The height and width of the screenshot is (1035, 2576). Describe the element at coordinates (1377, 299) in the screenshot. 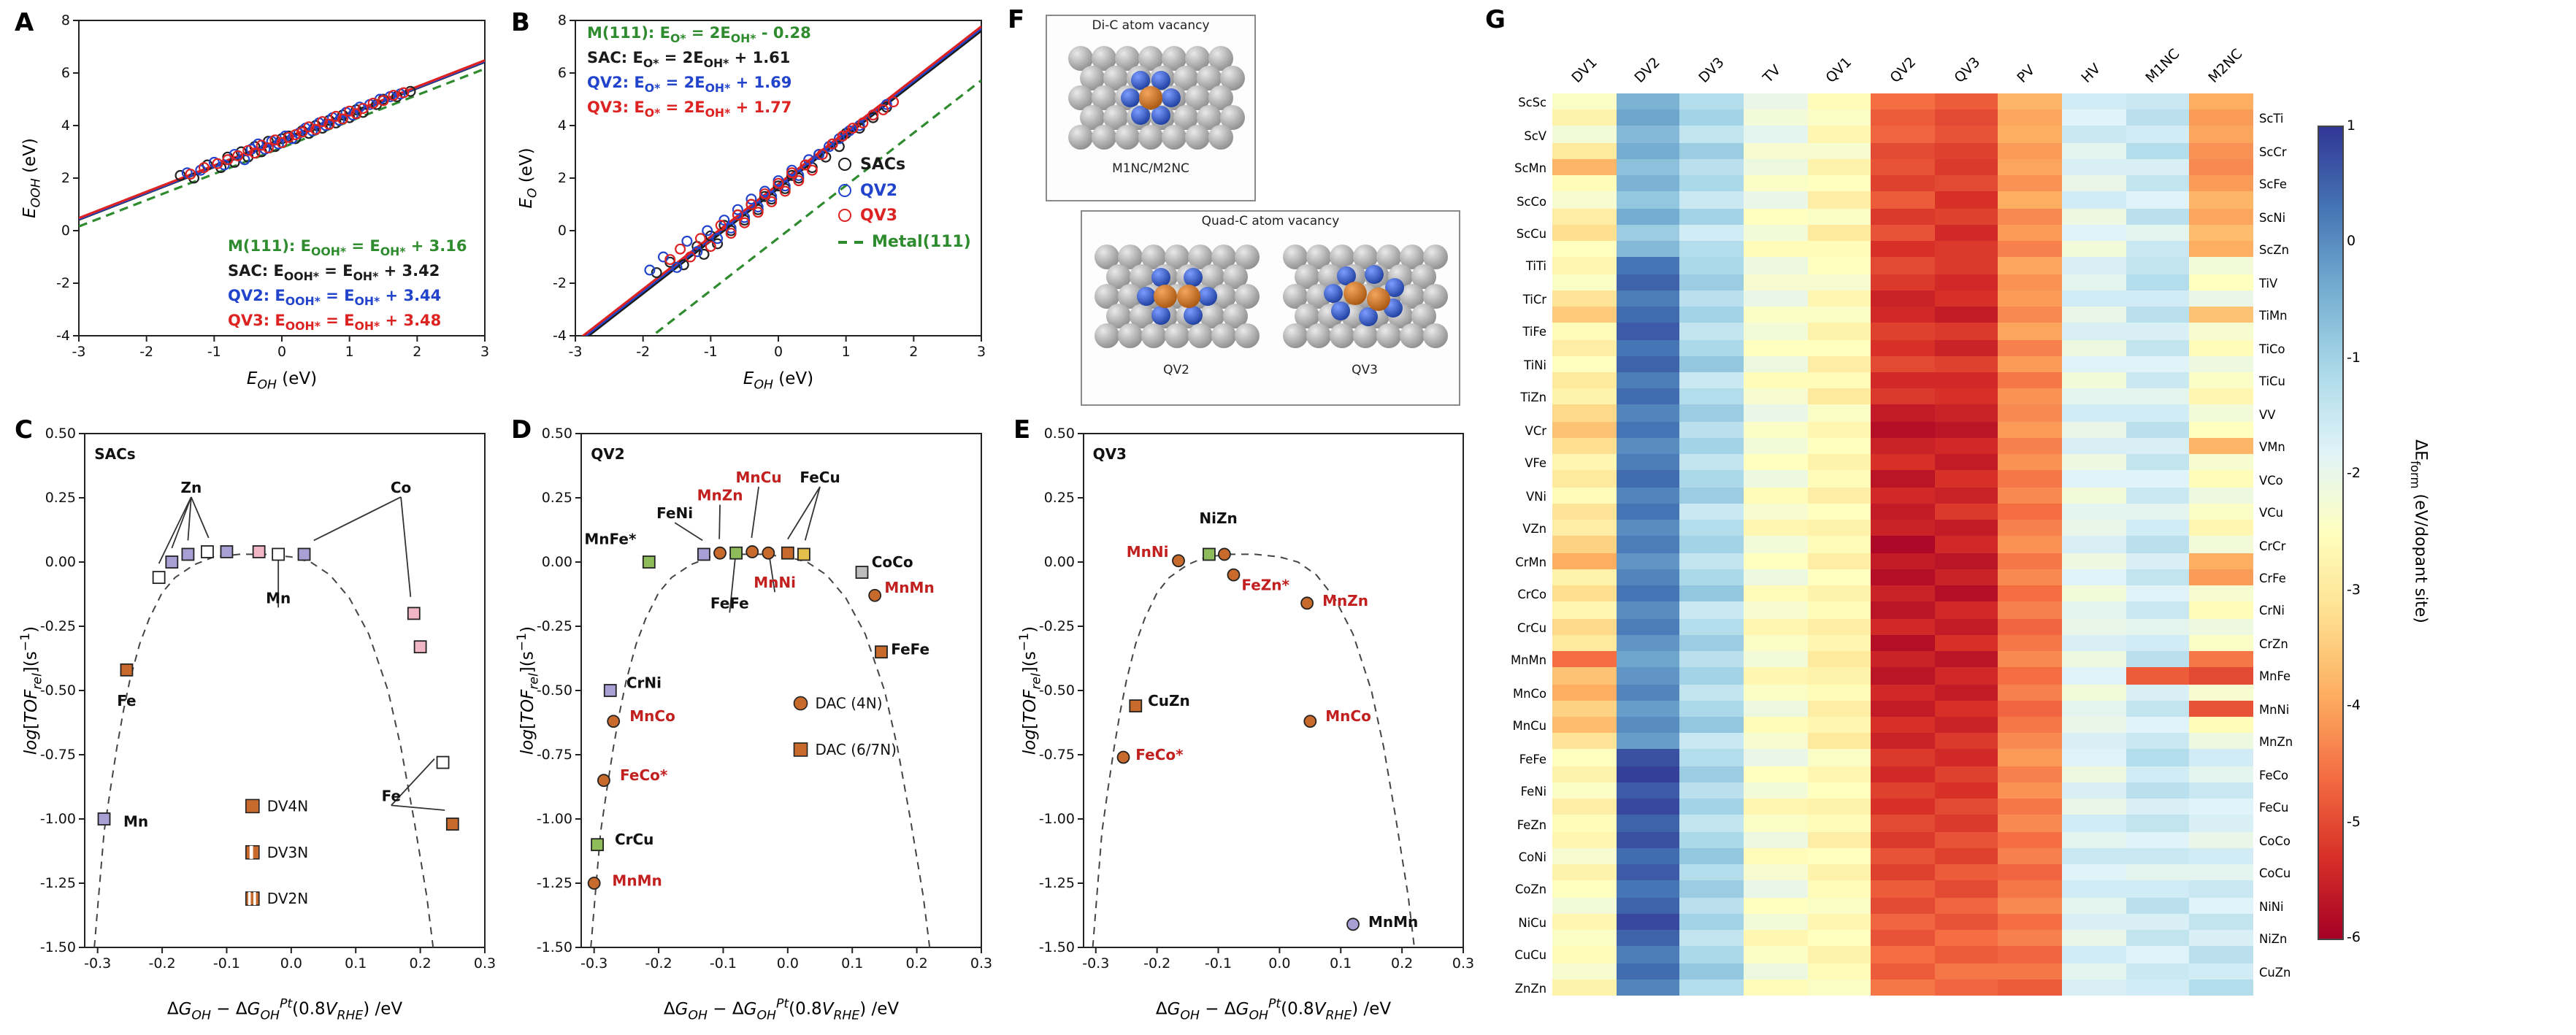

I see `metal-atom` at that location.